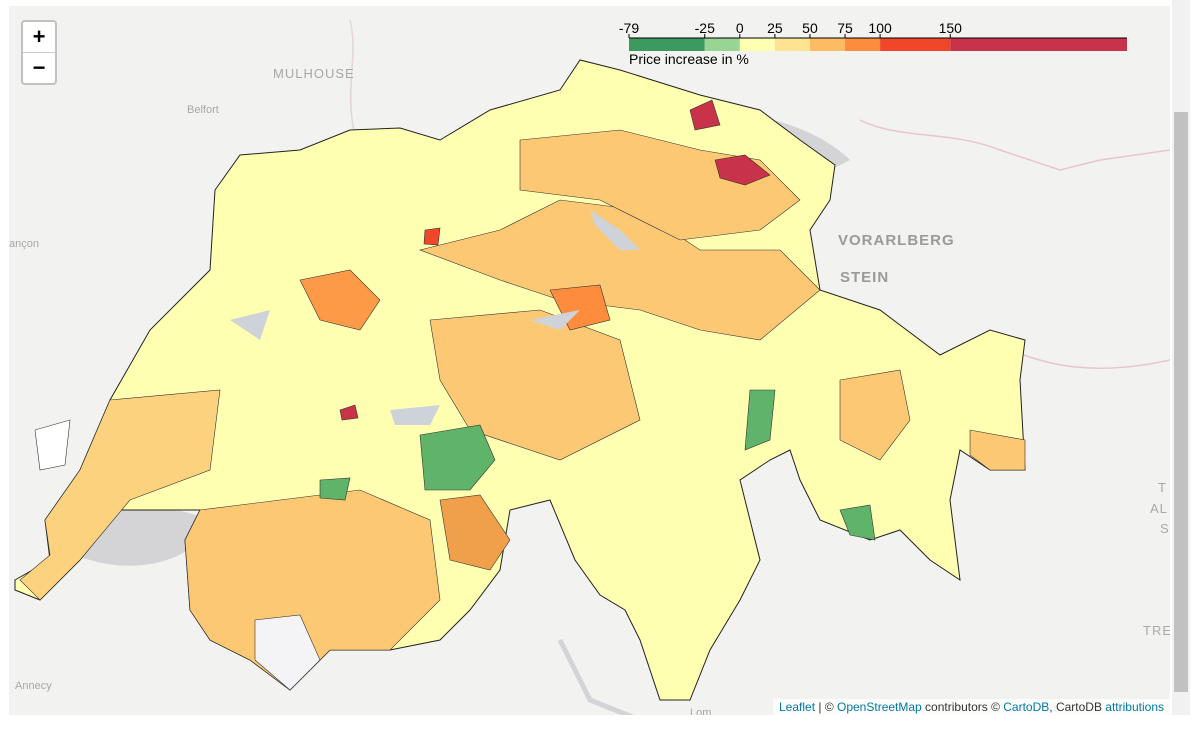  I want to click on legend-tick-label: 25, so click(775, 28).